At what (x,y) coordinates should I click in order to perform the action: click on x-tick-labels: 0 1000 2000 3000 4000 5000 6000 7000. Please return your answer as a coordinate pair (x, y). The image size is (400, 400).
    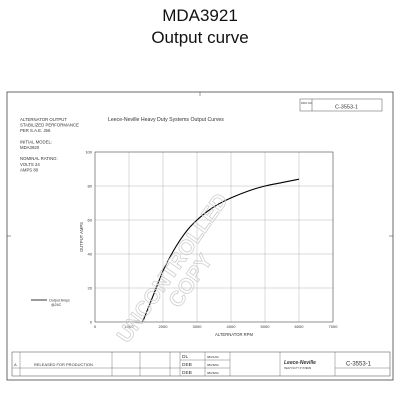
    Looking at the image, I should click on (216, 326).